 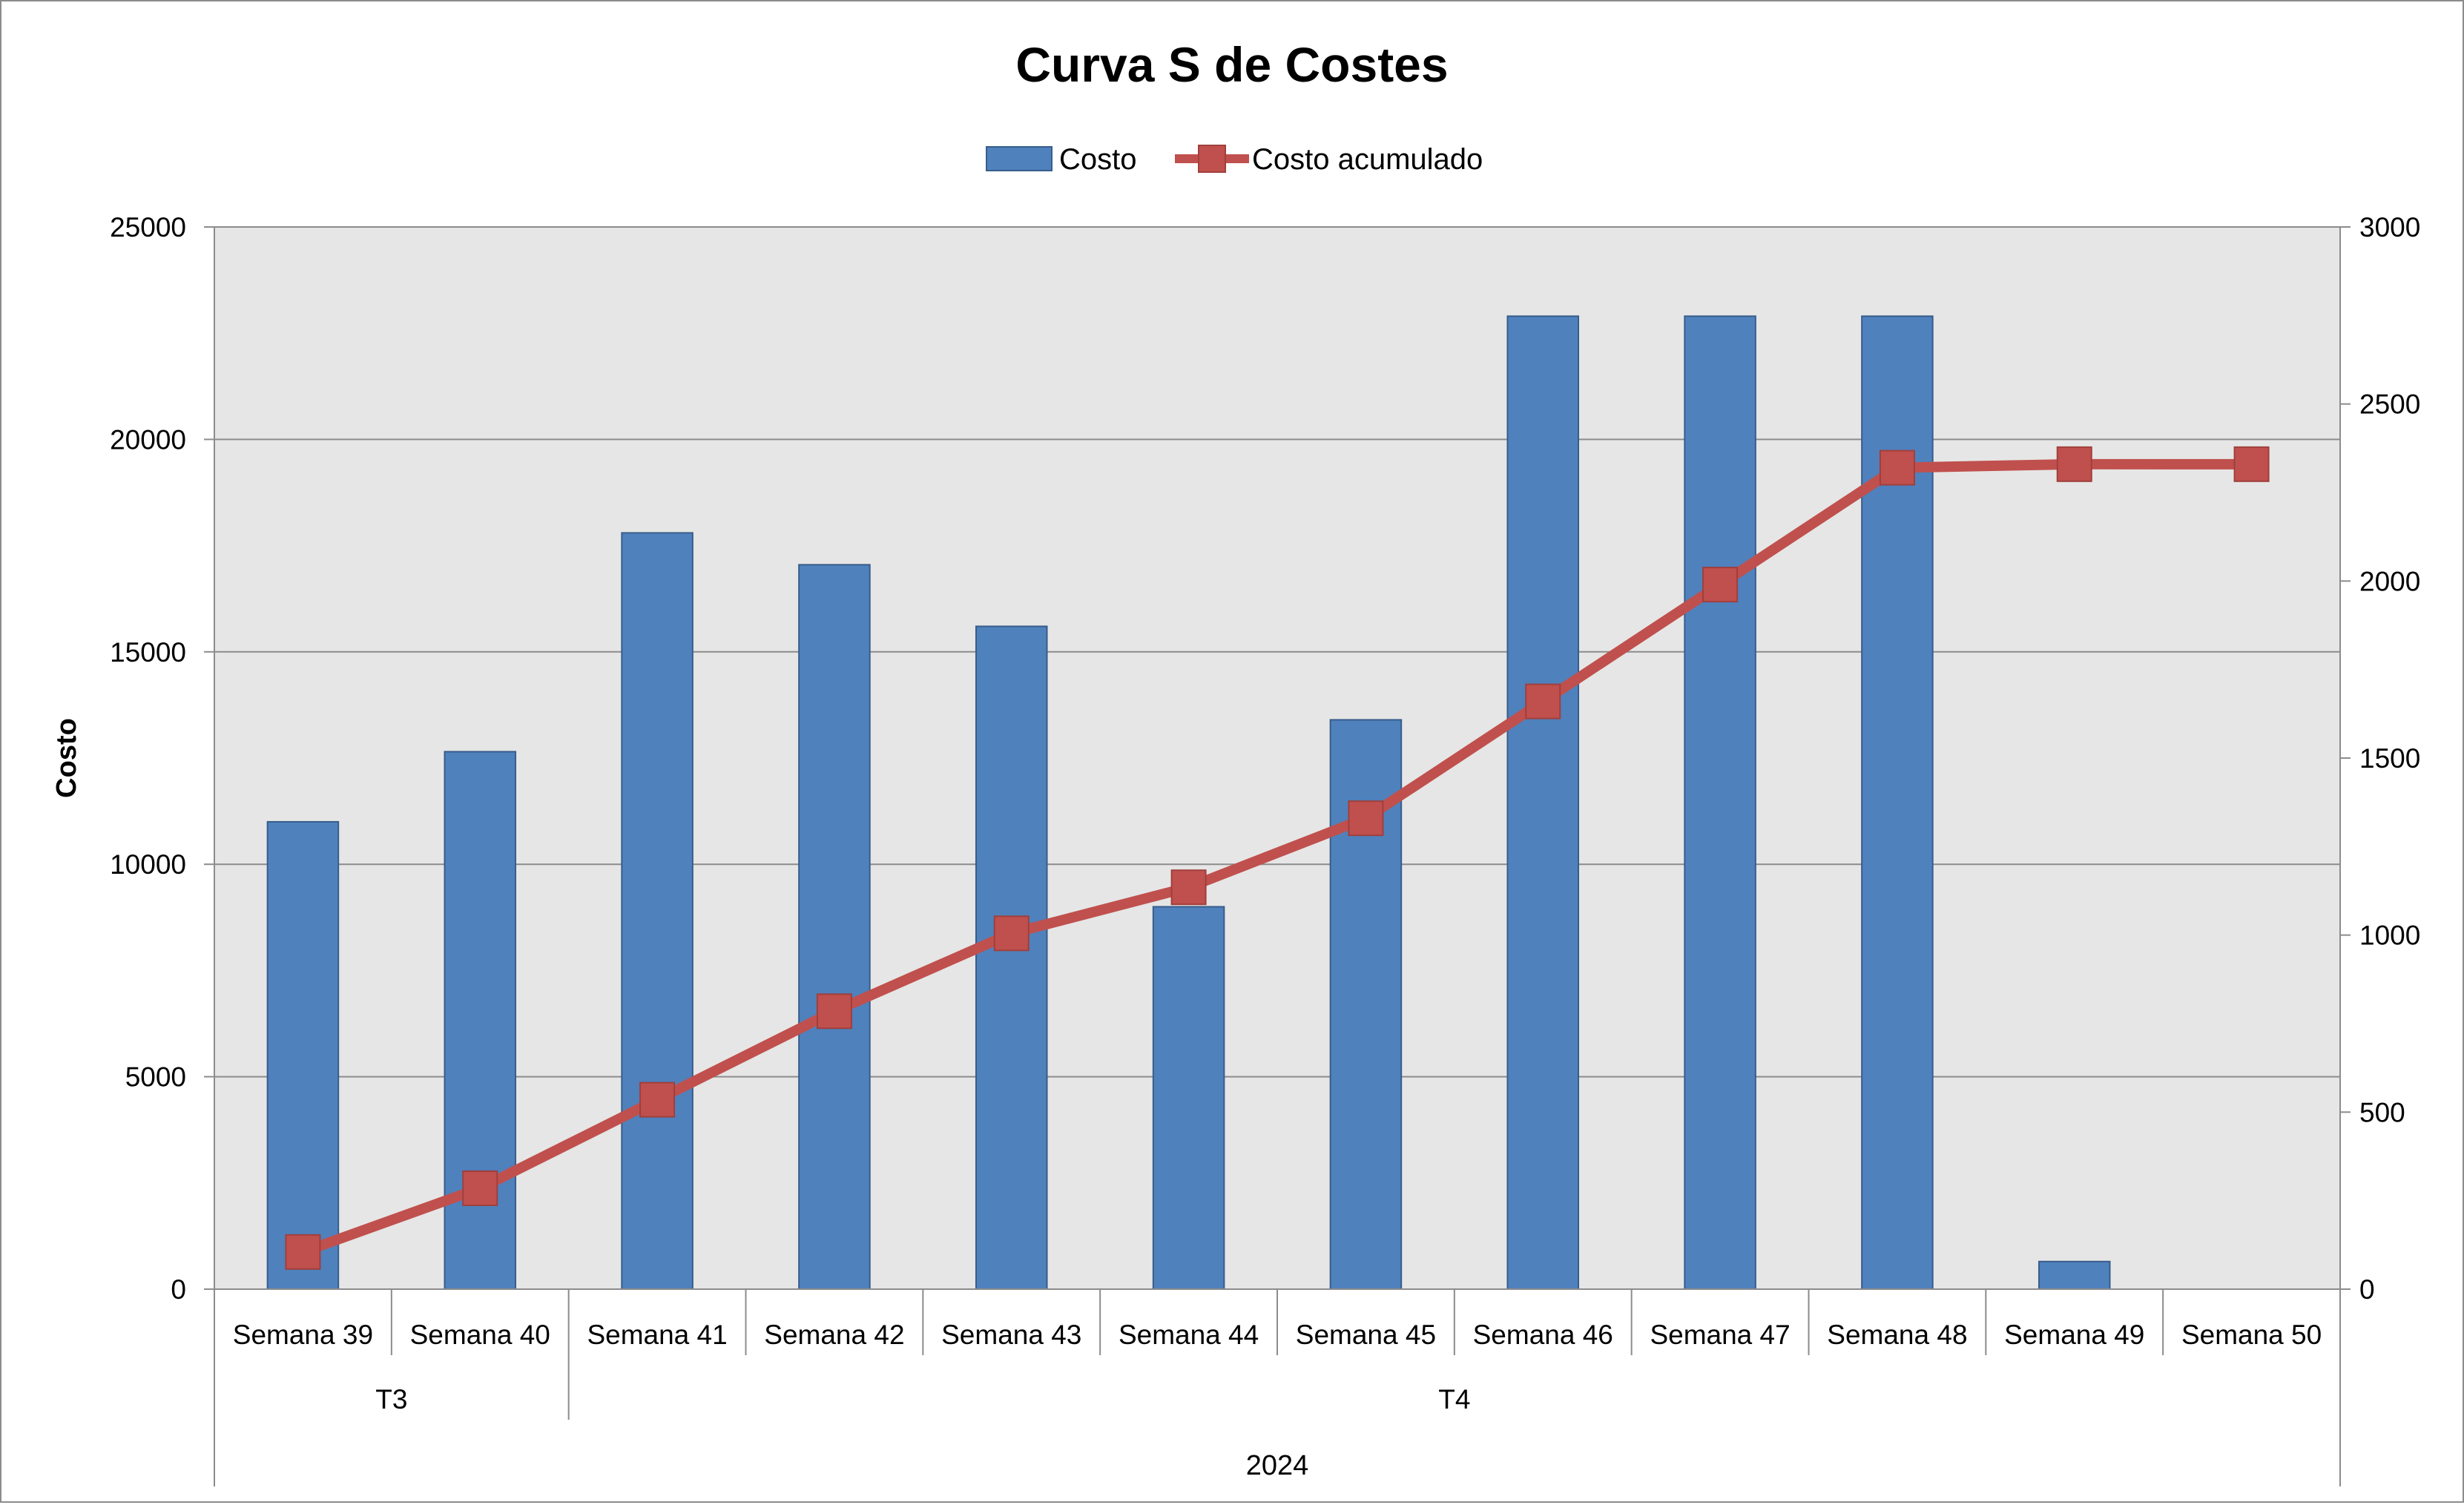 What do you see at coordinates (480, 1335) in the screenshot?
I see `x-tick-label-2: Semana 40` at bounding box center [480, 1335].